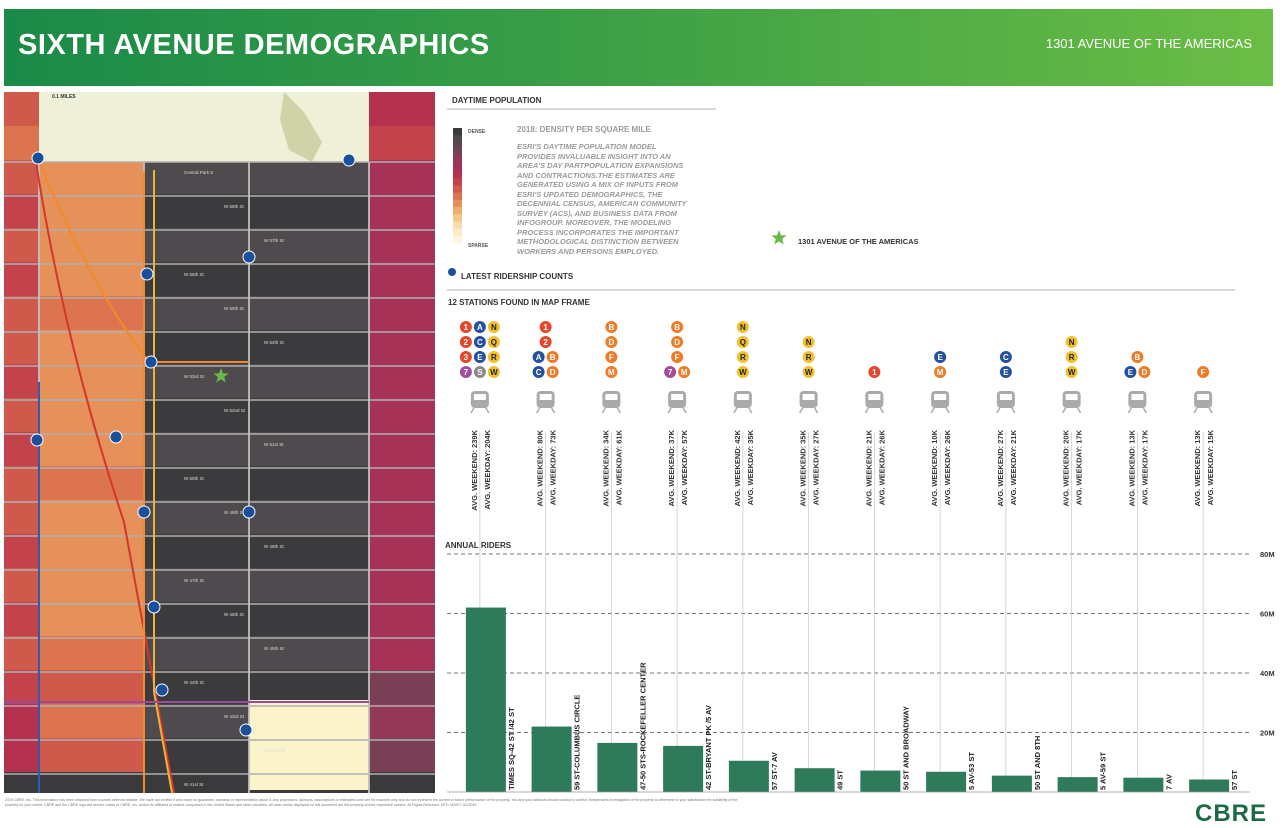 The height and width of the screenshot is (828, 1283). What do you see at coordinates (234, 308) in the screenshot?
I see `street-label: W 55th St` at bounding box center [234, 308].